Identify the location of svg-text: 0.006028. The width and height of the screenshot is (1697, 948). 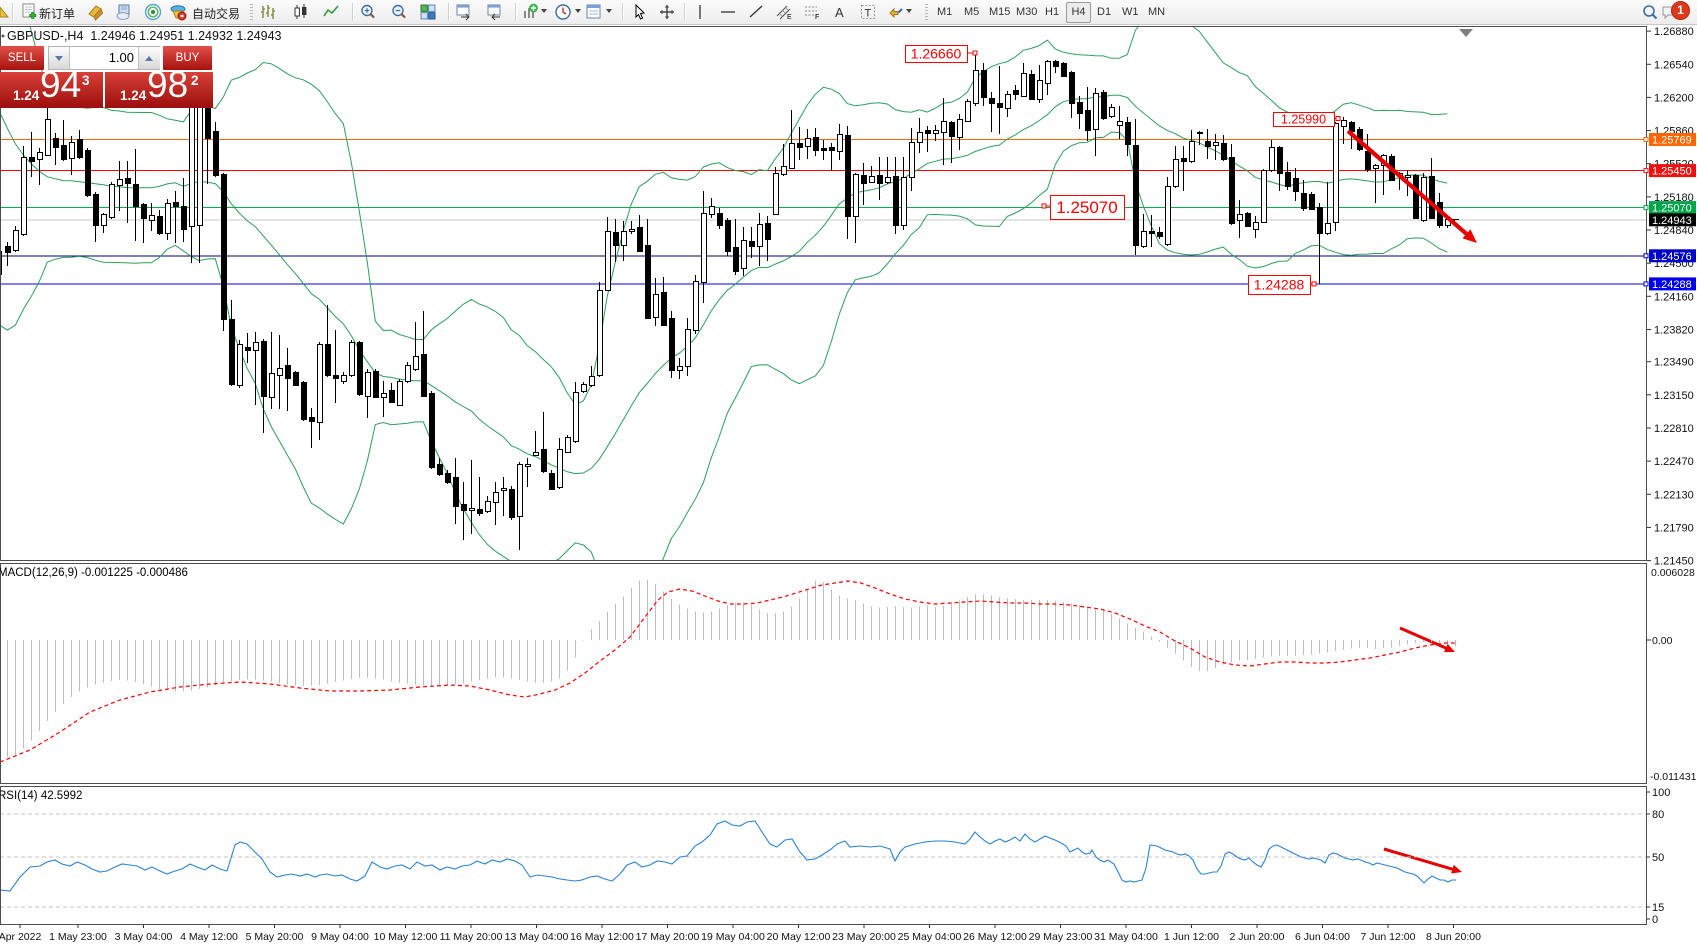
(1673, 573).